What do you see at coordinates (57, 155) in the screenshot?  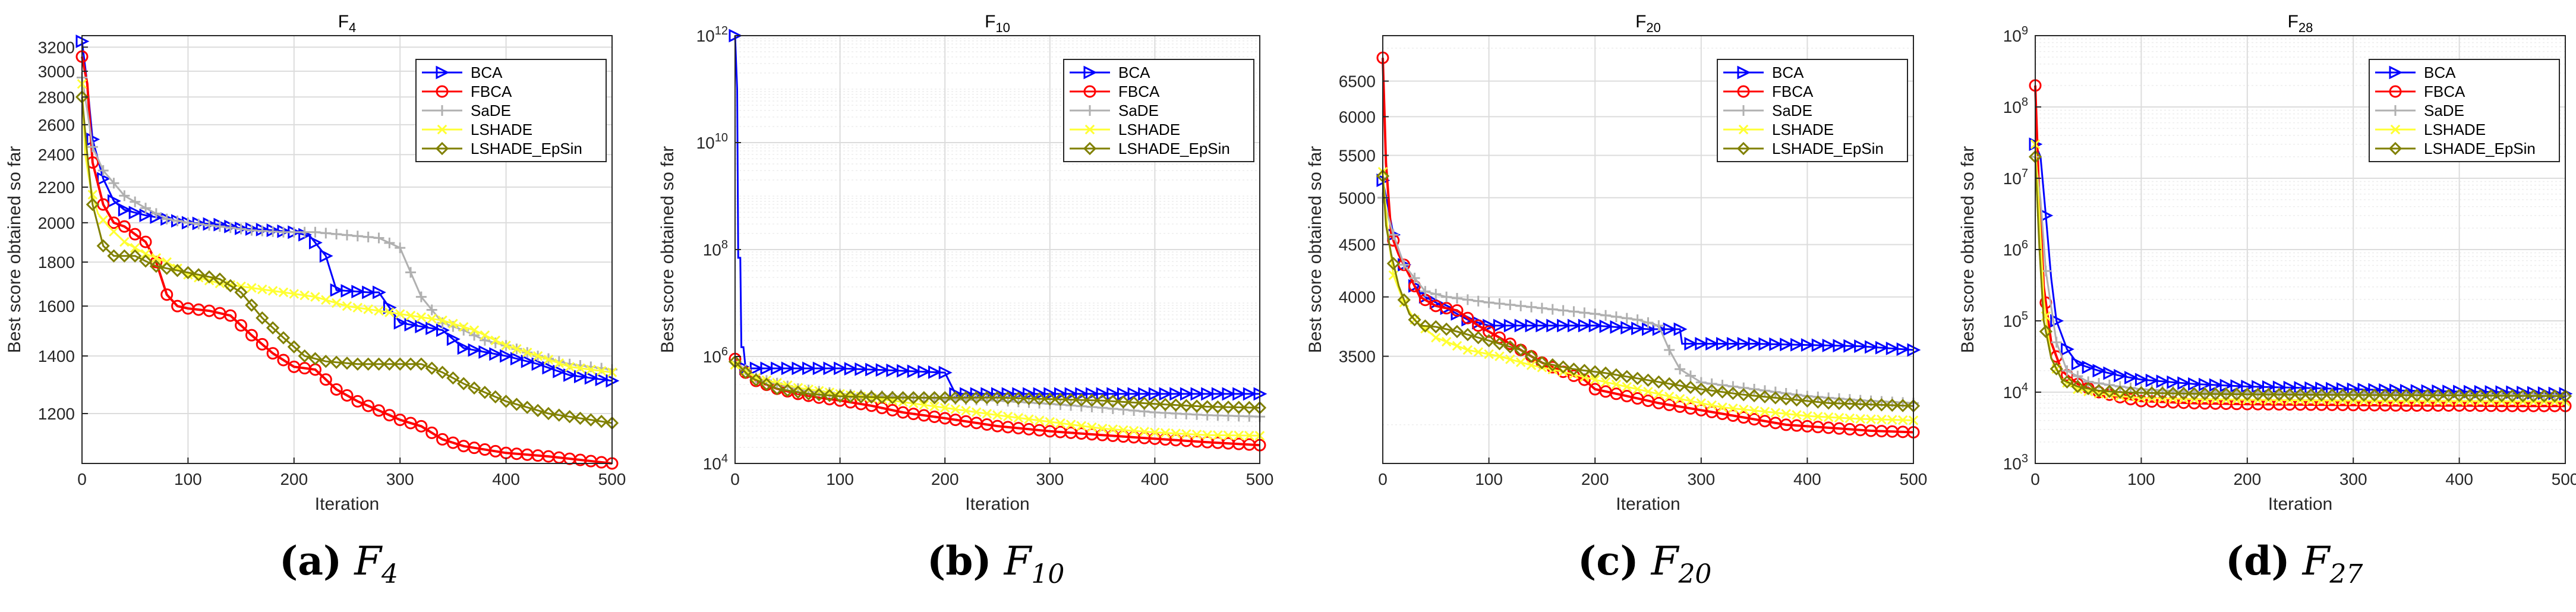 I see `y-tick-label: 2400` at bounding box center [57, 155].